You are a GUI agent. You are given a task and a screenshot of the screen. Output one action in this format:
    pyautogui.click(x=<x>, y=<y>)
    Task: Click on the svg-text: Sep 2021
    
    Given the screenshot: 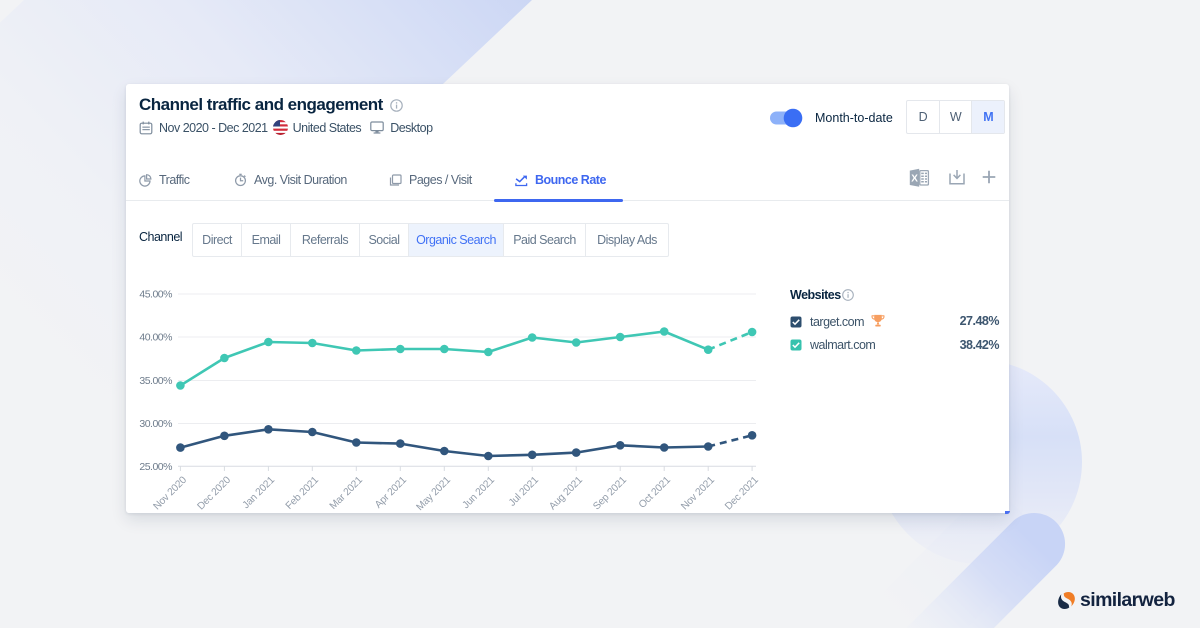 What is the action you would take?
    pyautogui.click(x=610, y=493)
    